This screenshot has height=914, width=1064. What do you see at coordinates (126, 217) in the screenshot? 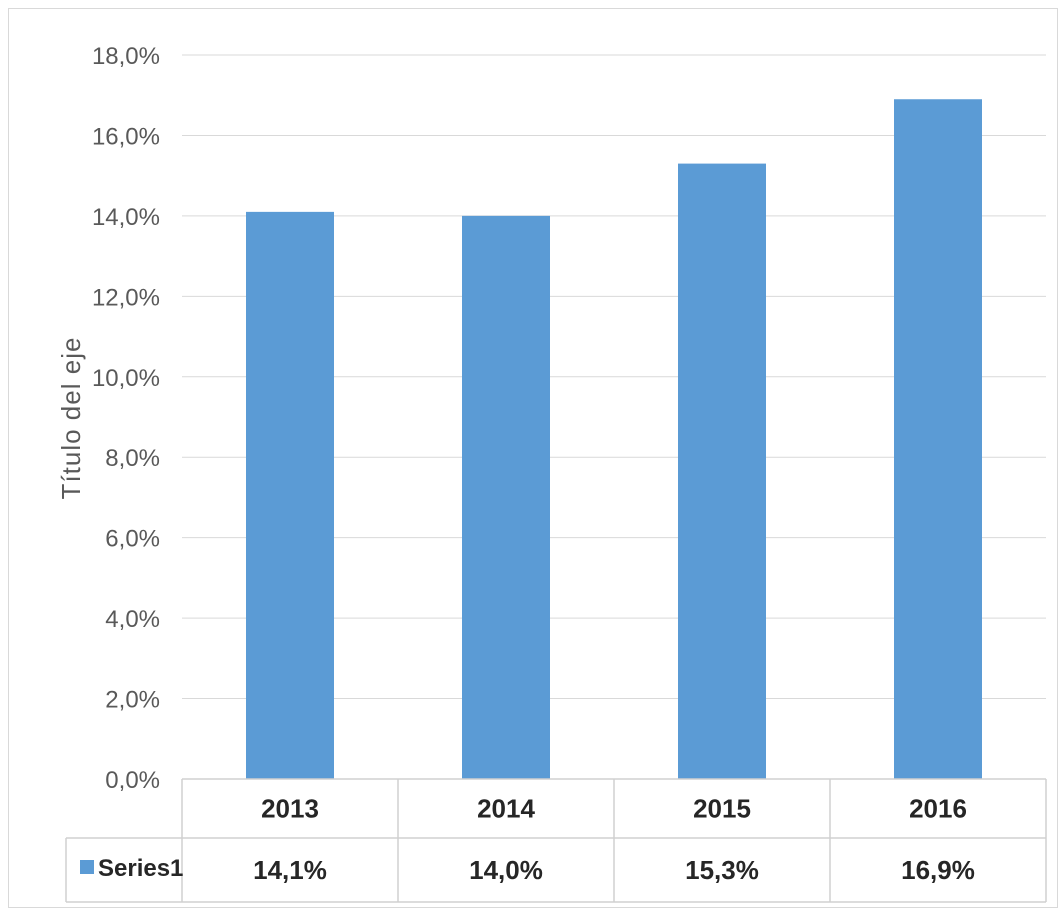
I see `y-tick-label-7: 14,0%` at bounding box center [126, 217].